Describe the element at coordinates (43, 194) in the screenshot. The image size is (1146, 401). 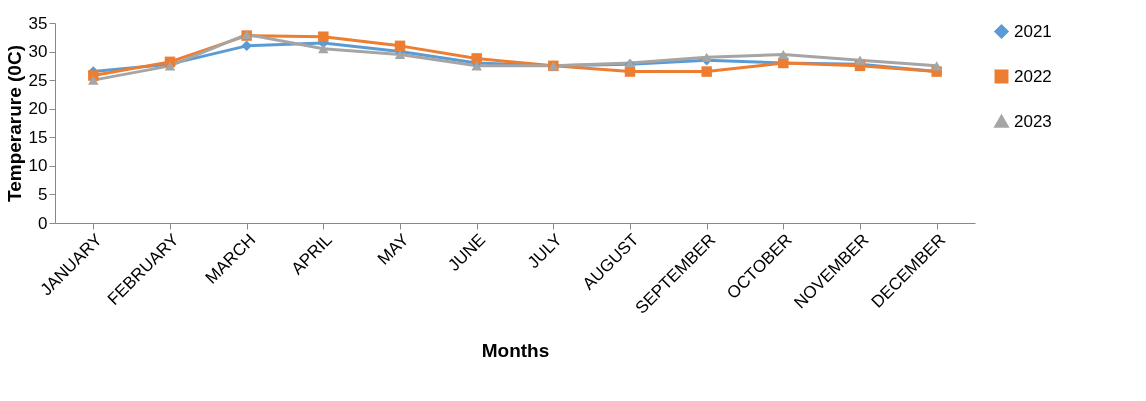
I see `y-tick-label: 5` at that location.